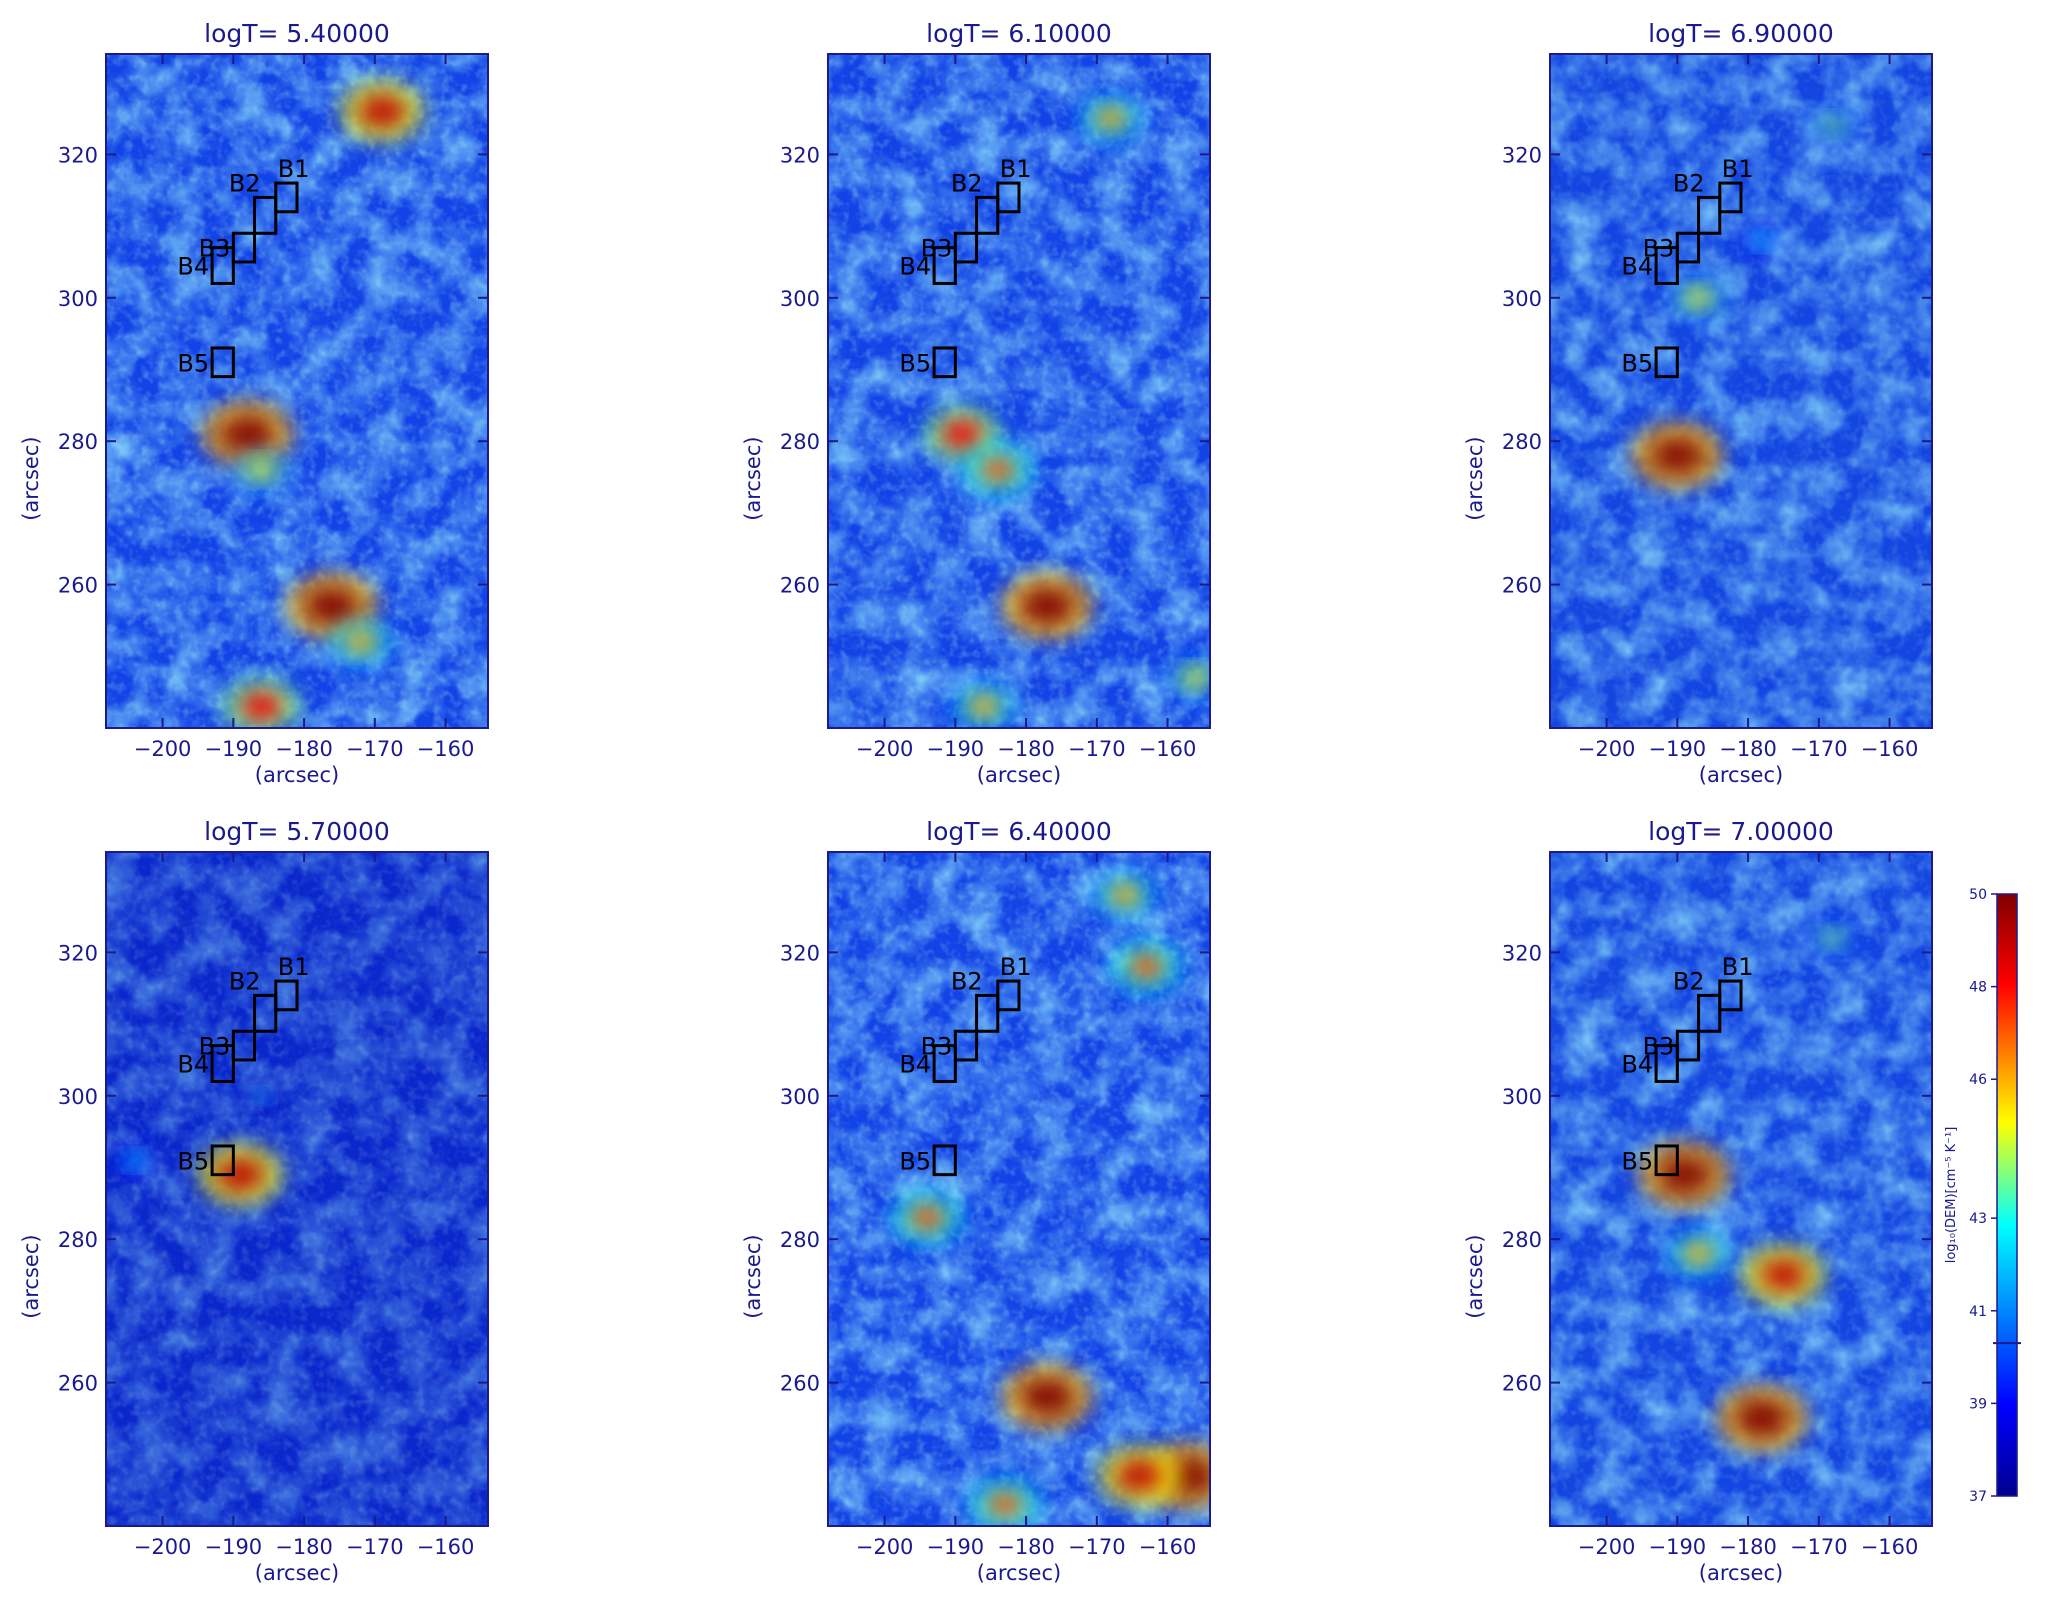  I want to click on colorbar-tick-label: 41, so click(1978, 1312).